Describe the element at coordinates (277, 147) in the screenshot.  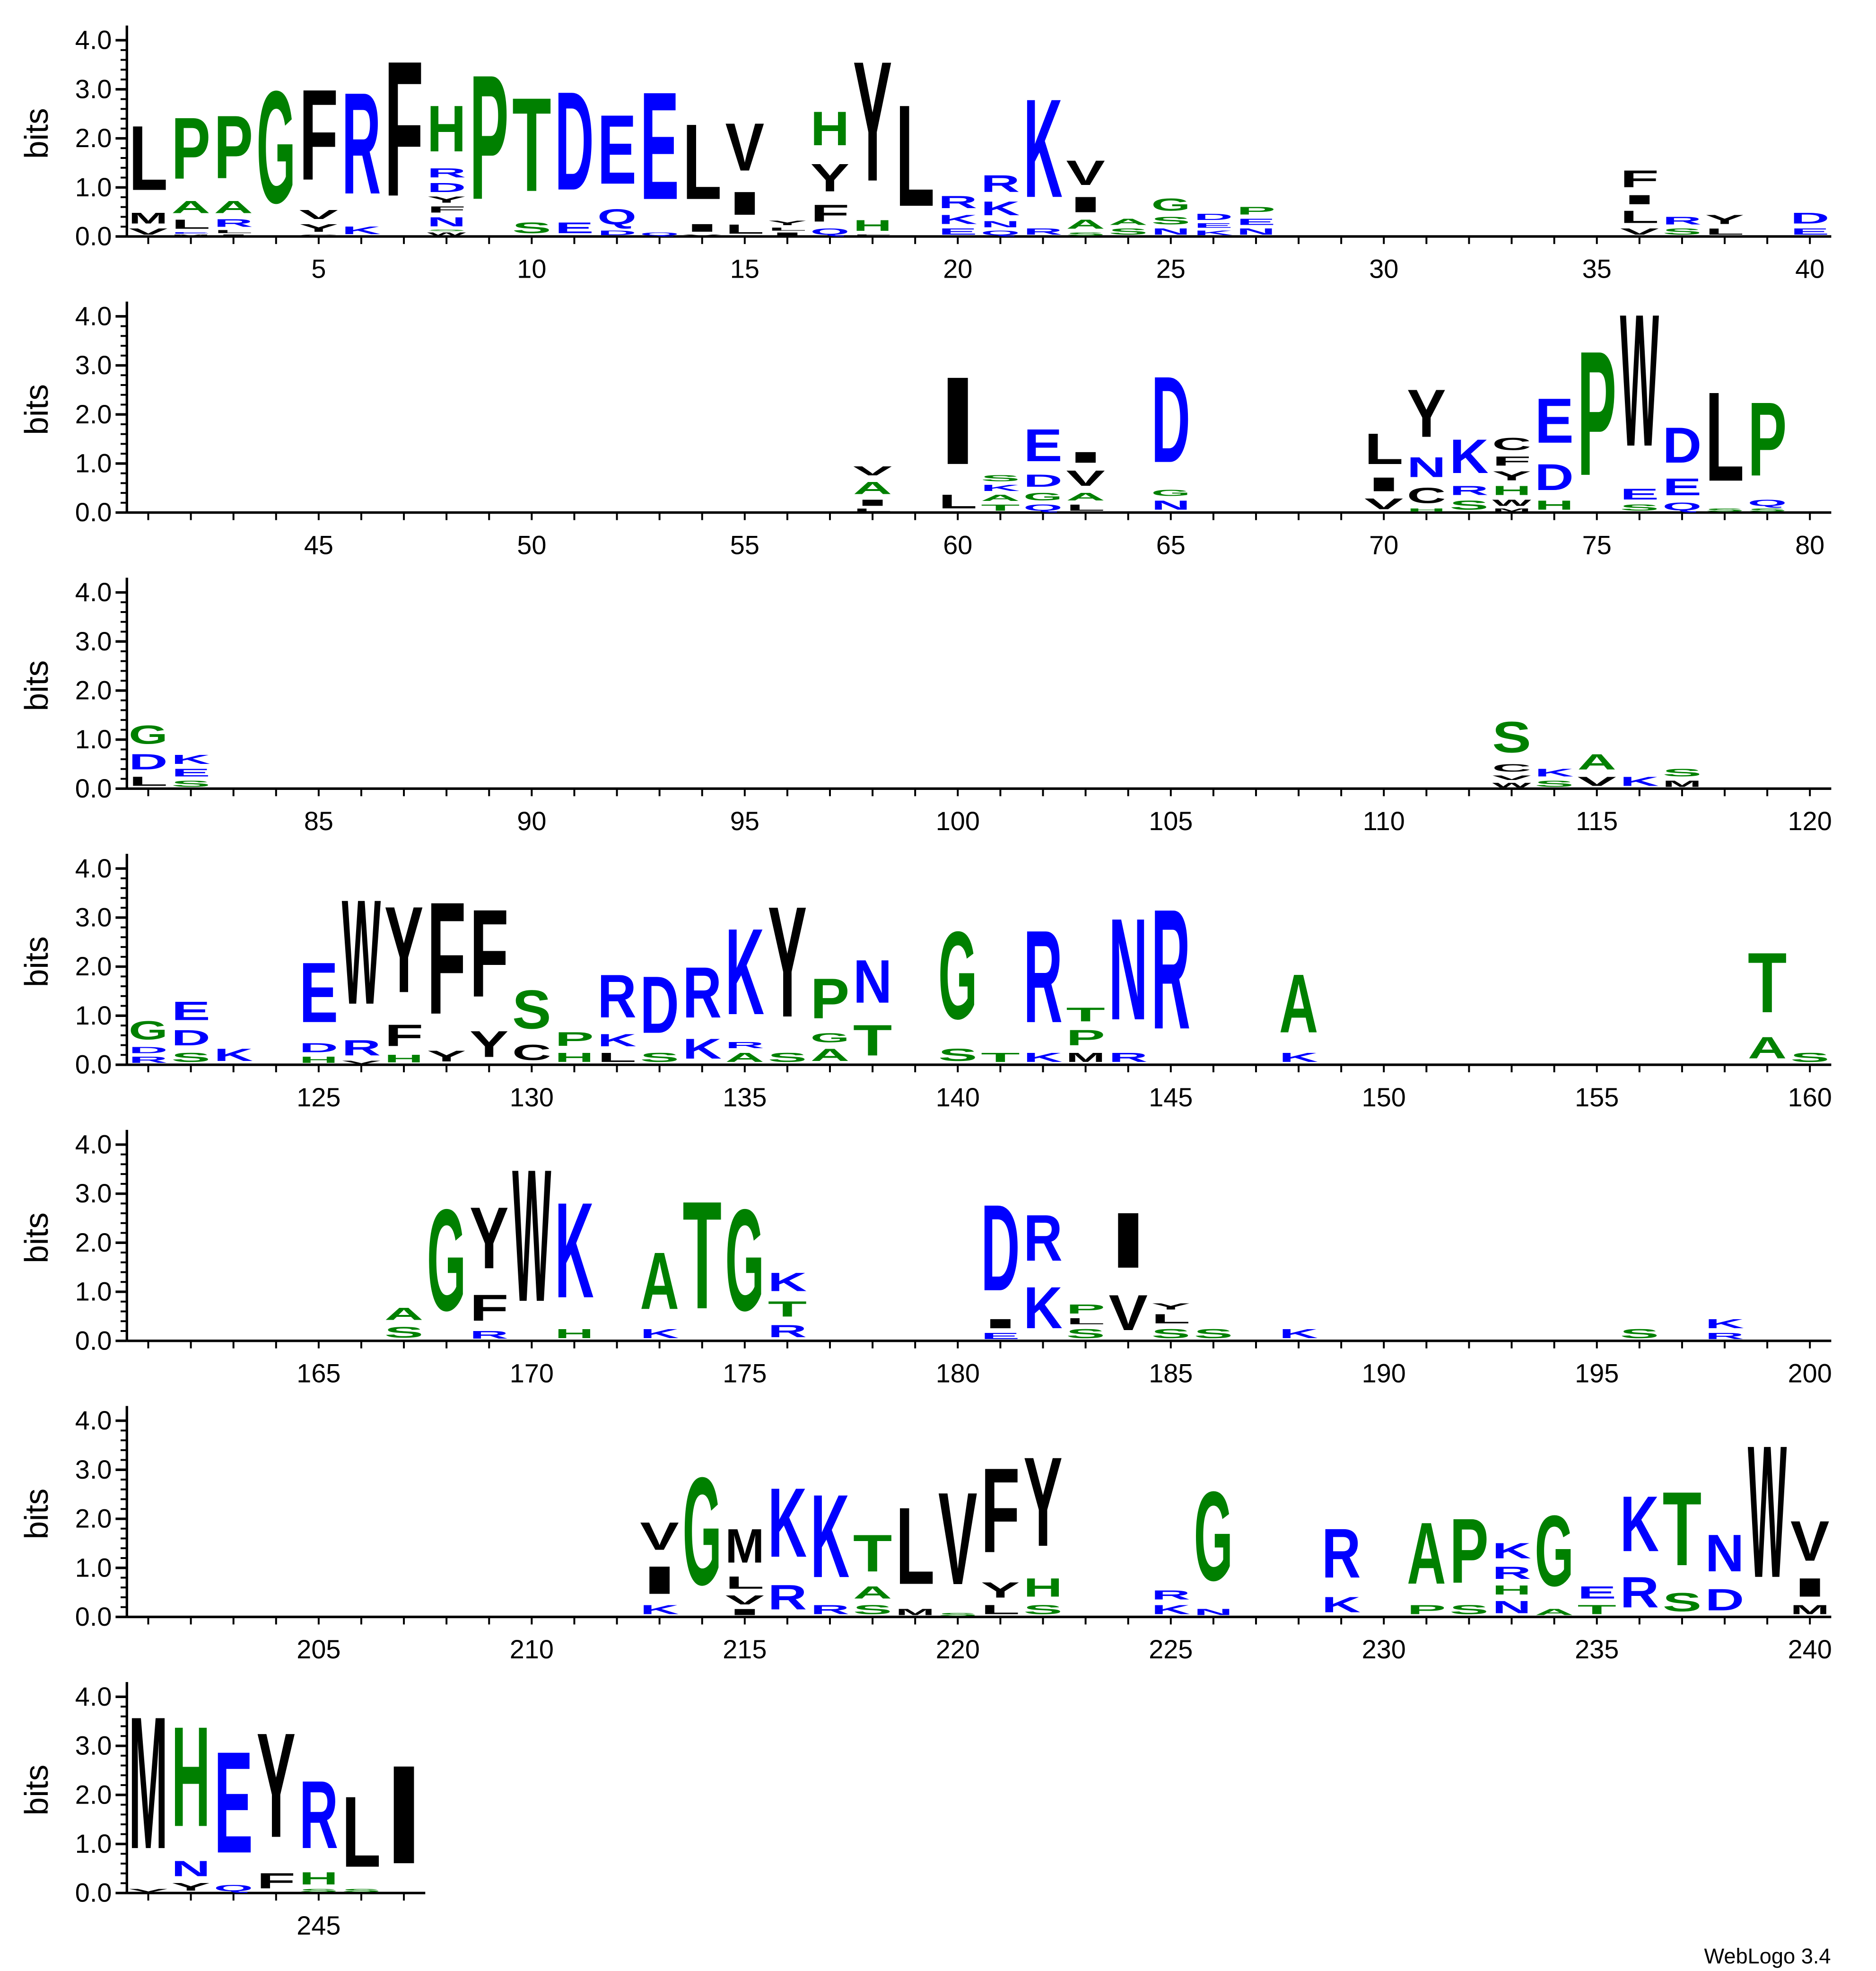
I see `logo-column: G` at that location.